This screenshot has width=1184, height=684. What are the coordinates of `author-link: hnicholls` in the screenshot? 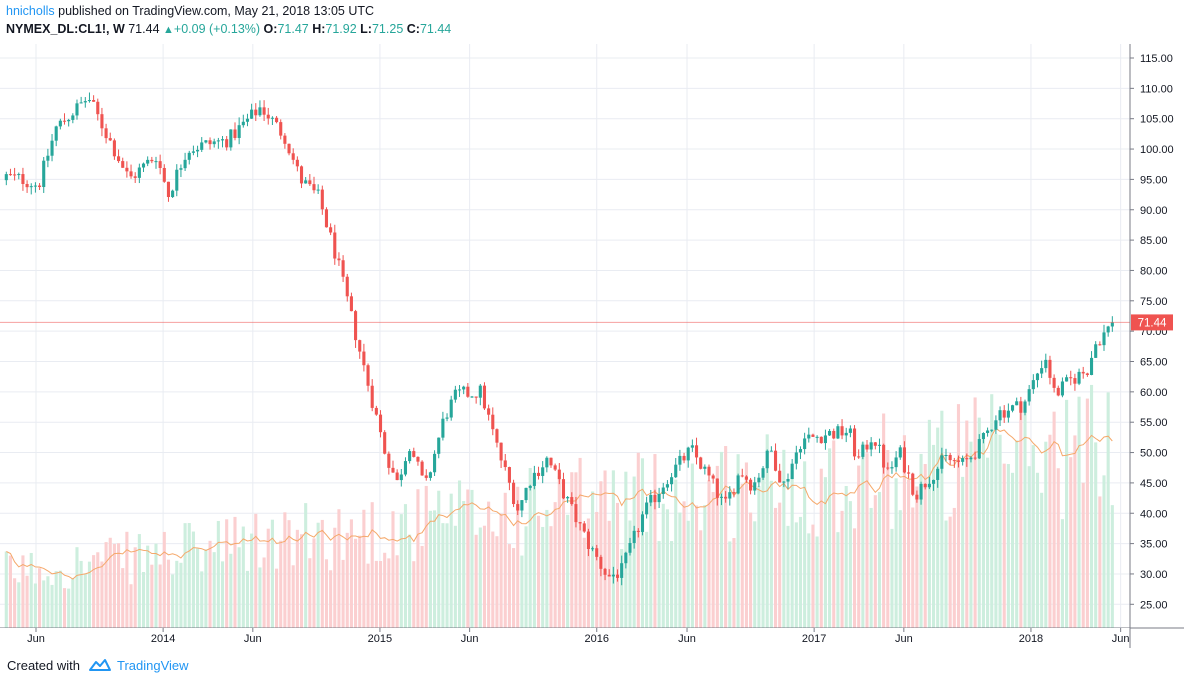 It's located at (30, 11).